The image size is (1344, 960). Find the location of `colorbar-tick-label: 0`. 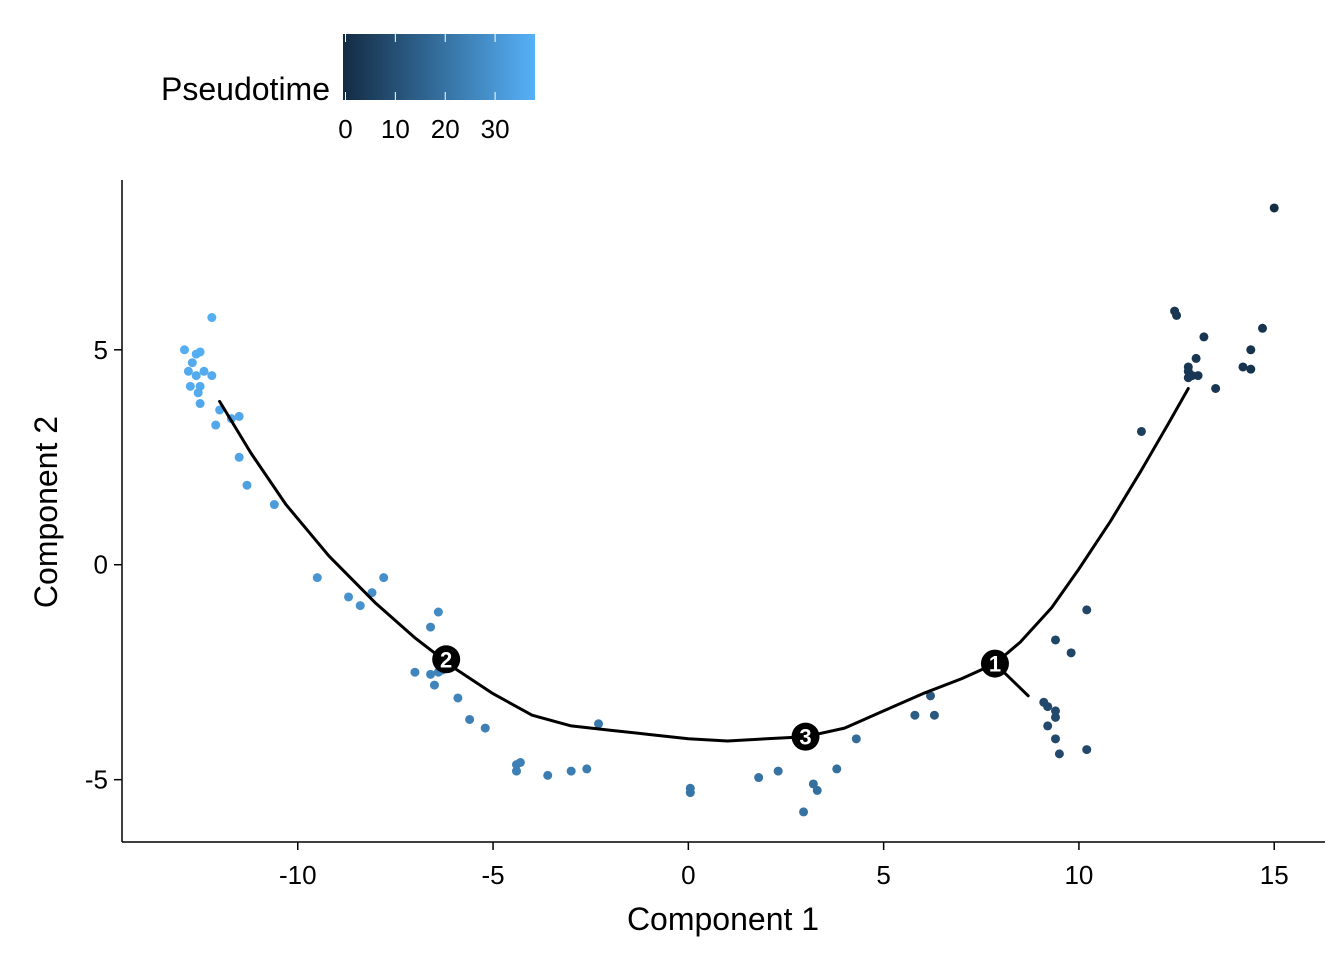

colorbar-tick-label: 0 is located at coordinates (345, 129).